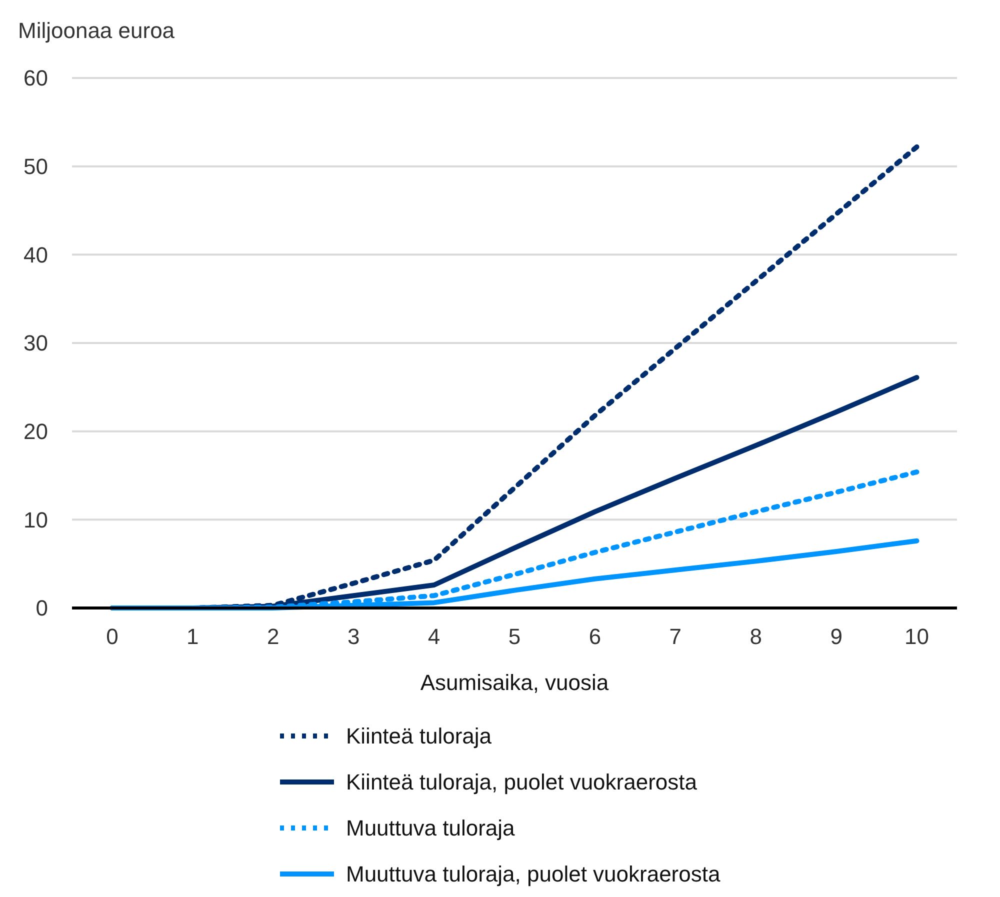  I want to click on x-tick-label: 5, so click(514, 636).